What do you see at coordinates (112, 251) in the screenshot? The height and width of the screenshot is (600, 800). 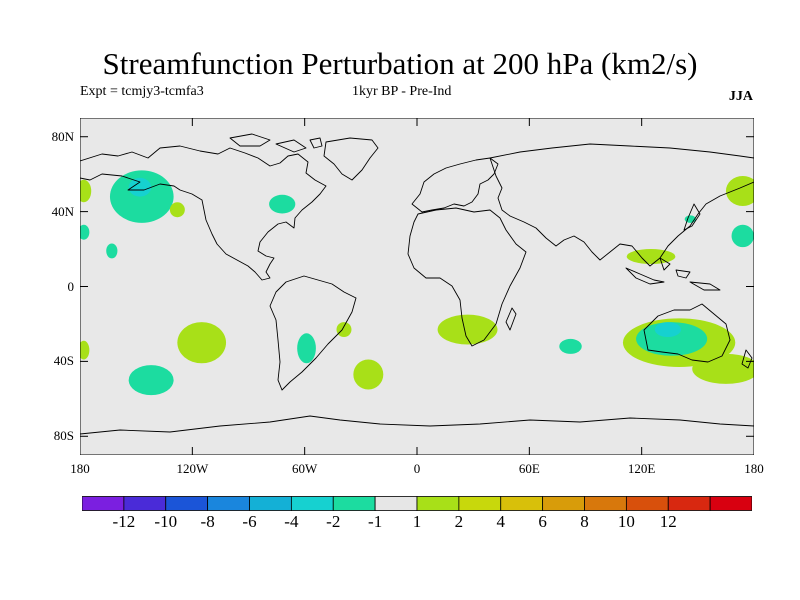 I see `anomaly-hawaii-low` at bounding box center [112, 251].